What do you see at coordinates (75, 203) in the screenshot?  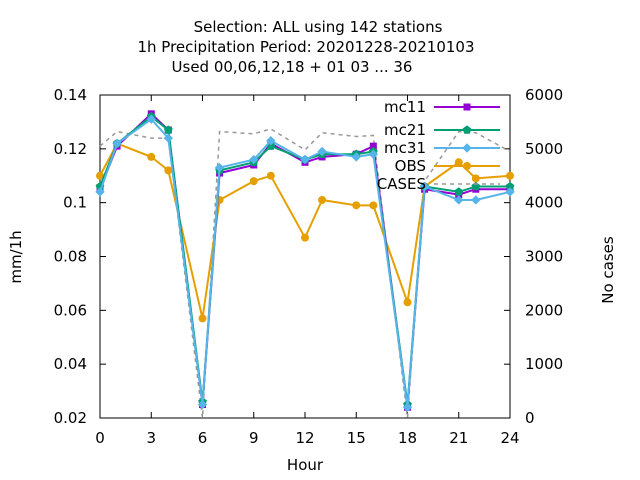 I see `y-tick-label: 0.1` at bounding box center [75, 203].